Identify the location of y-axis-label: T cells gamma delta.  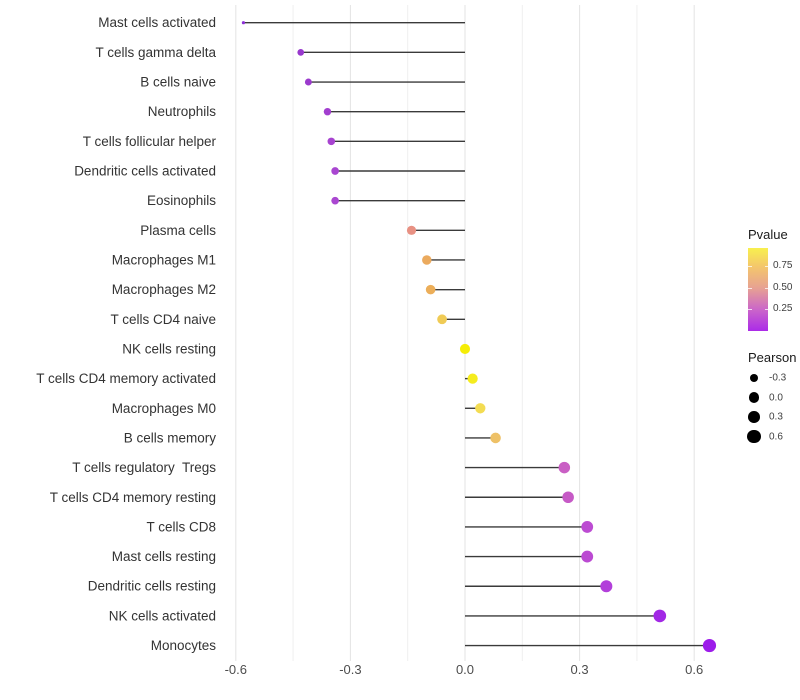
(155, 52).